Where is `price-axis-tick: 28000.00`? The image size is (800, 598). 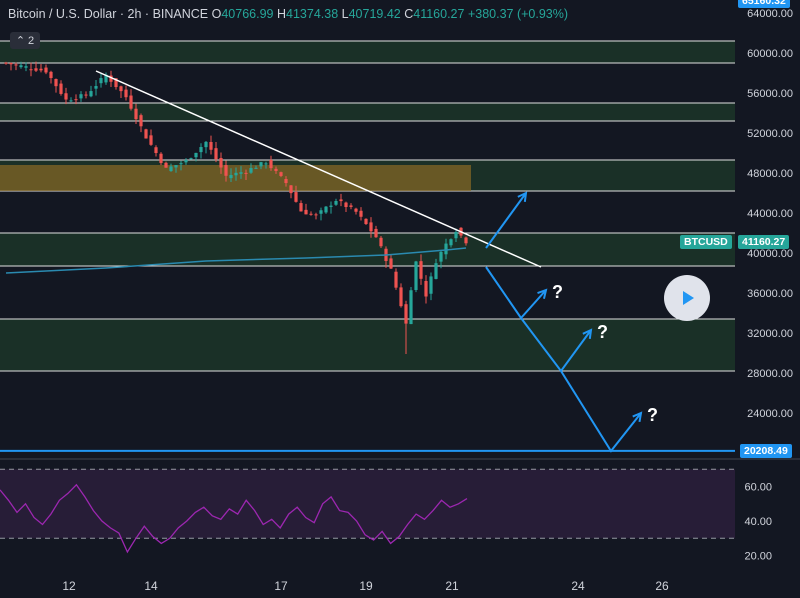 price-axis-tick: 28000.00 is located at coordinates (770, 374).